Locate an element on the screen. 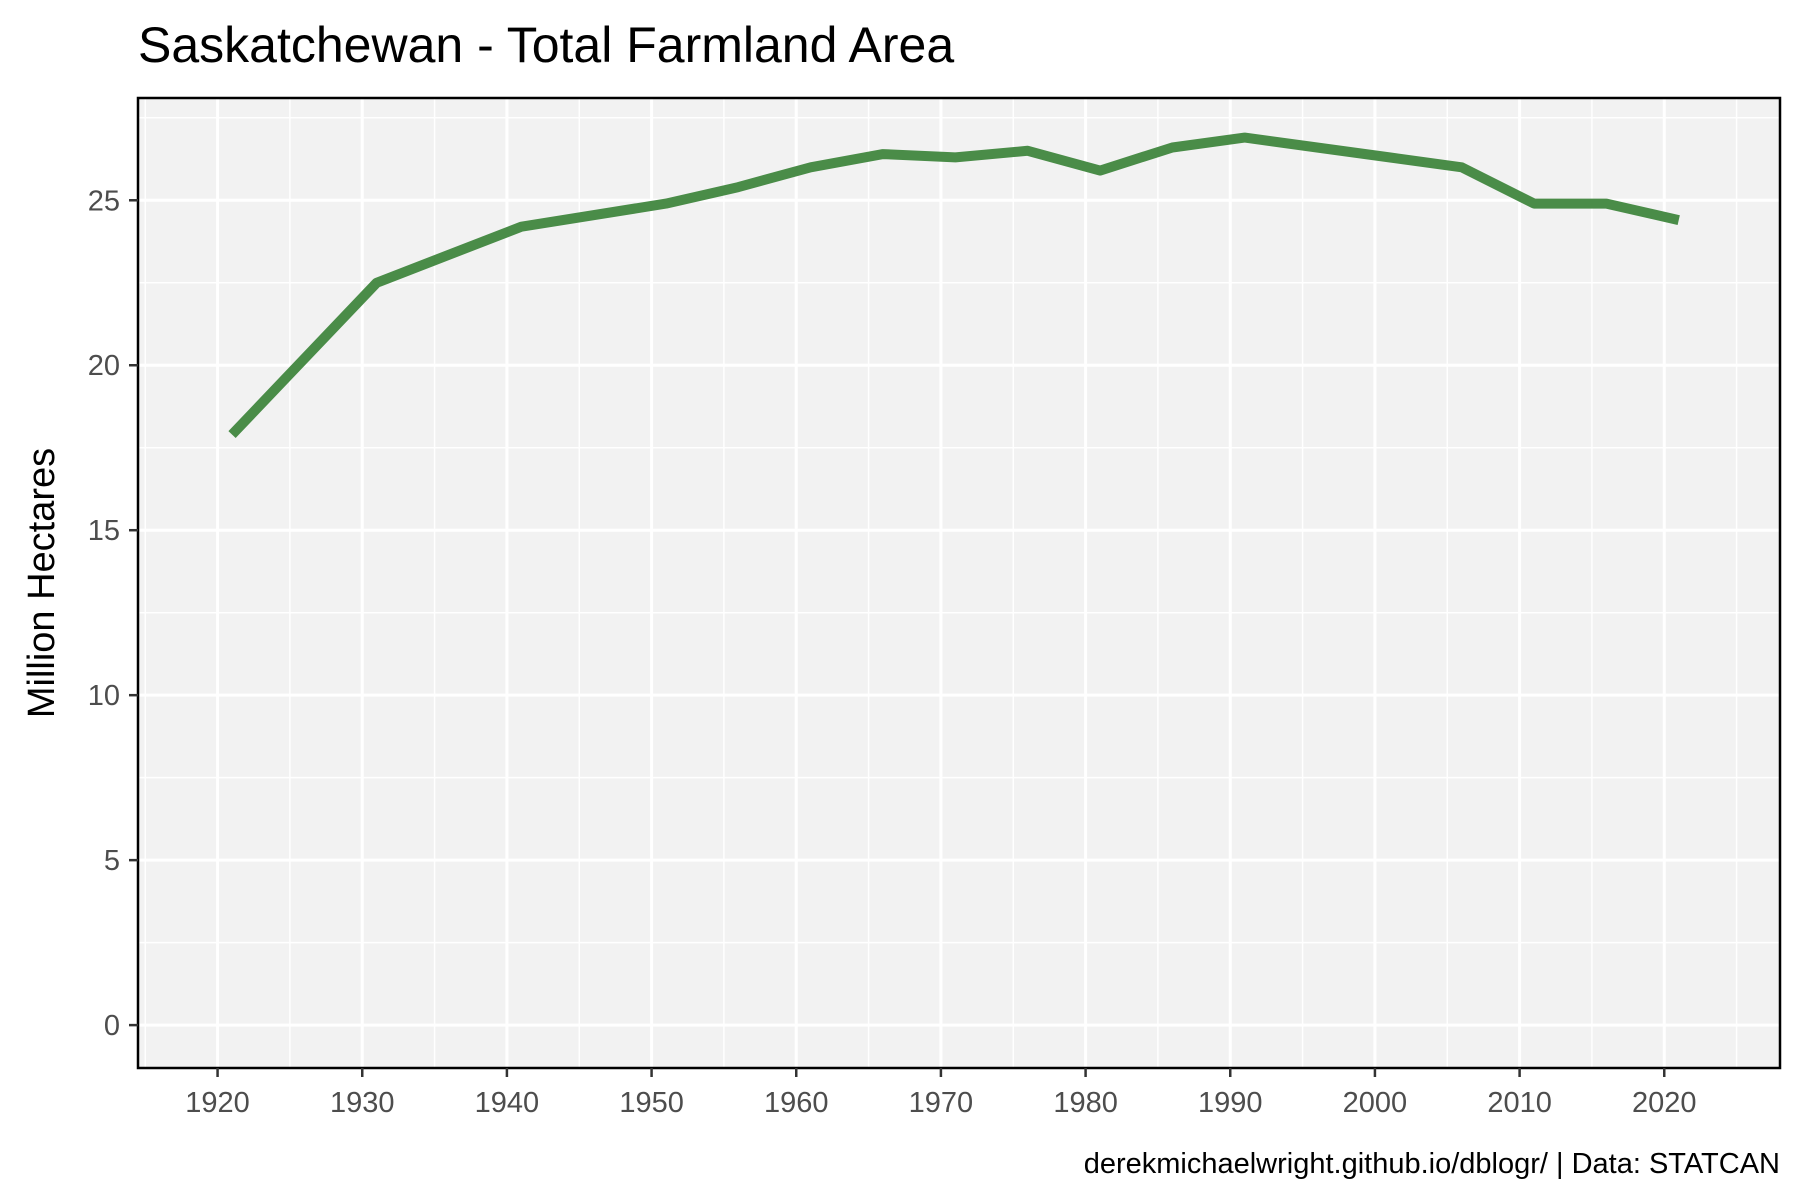 Image resolution: width=1800 pixels, height=1200 pixels. x-tick-label: 1940 is located at coordinates (507, 1103).